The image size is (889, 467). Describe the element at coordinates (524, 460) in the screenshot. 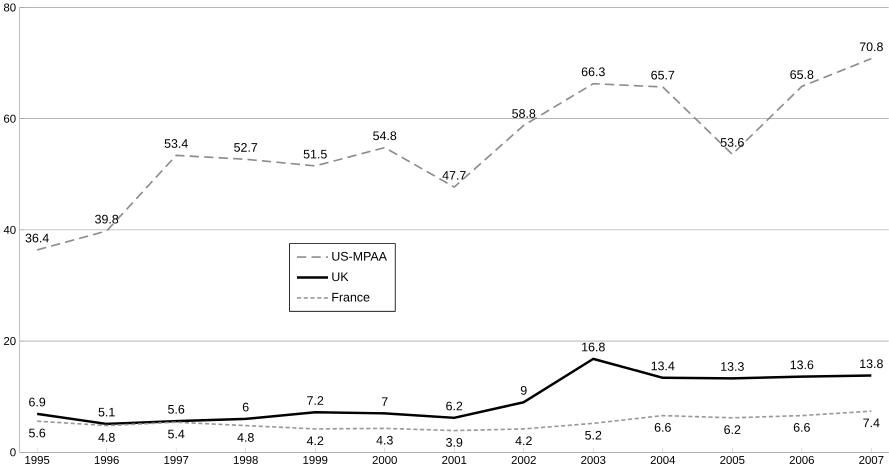

I see `x-tick-label: 2002` at that location.